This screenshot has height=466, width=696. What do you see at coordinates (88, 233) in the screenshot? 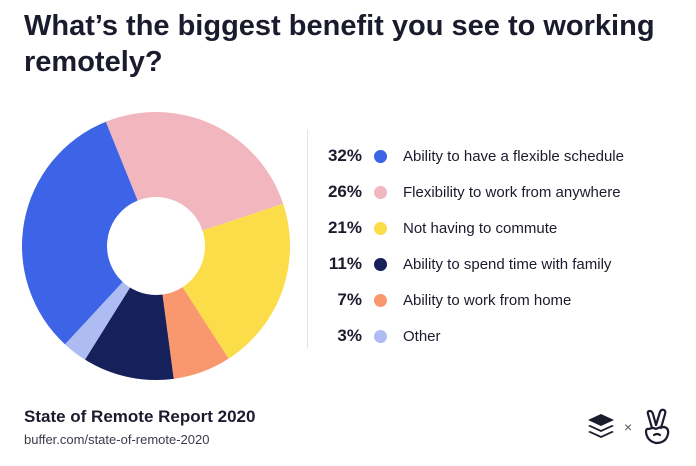
I see `slice-ability-to-have-a-flexible-schedule` at bounding box center [88, 233].